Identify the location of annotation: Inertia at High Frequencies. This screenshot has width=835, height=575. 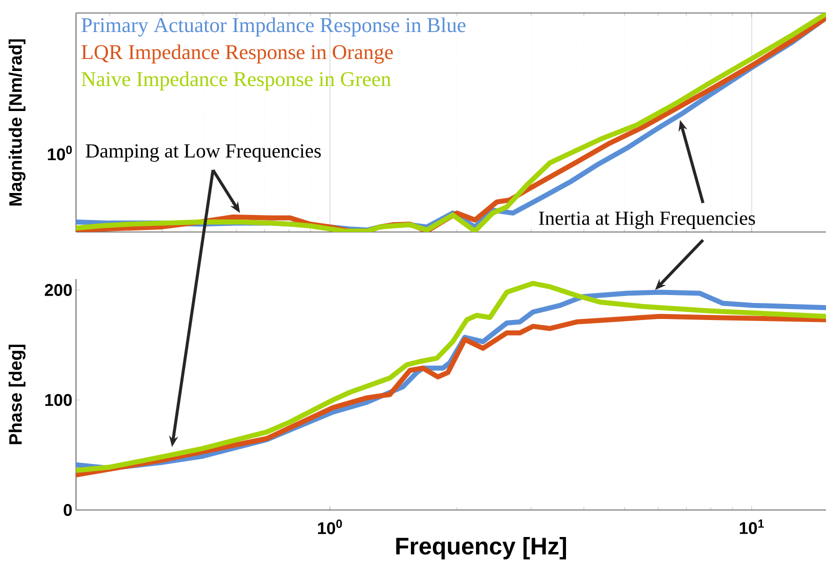
(646, 220).